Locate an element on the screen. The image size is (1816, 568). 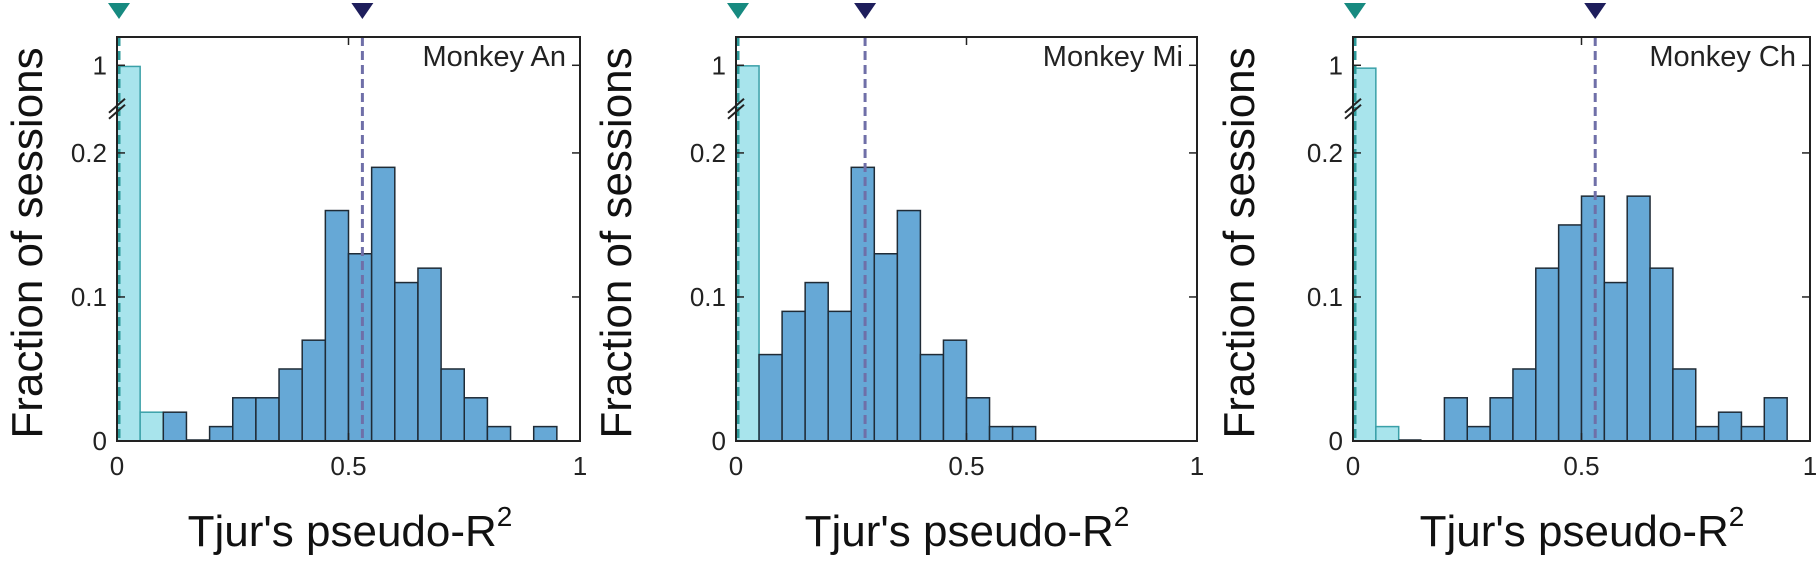
panel-label: Monkey Ch is located at coordinates (1722, 57).